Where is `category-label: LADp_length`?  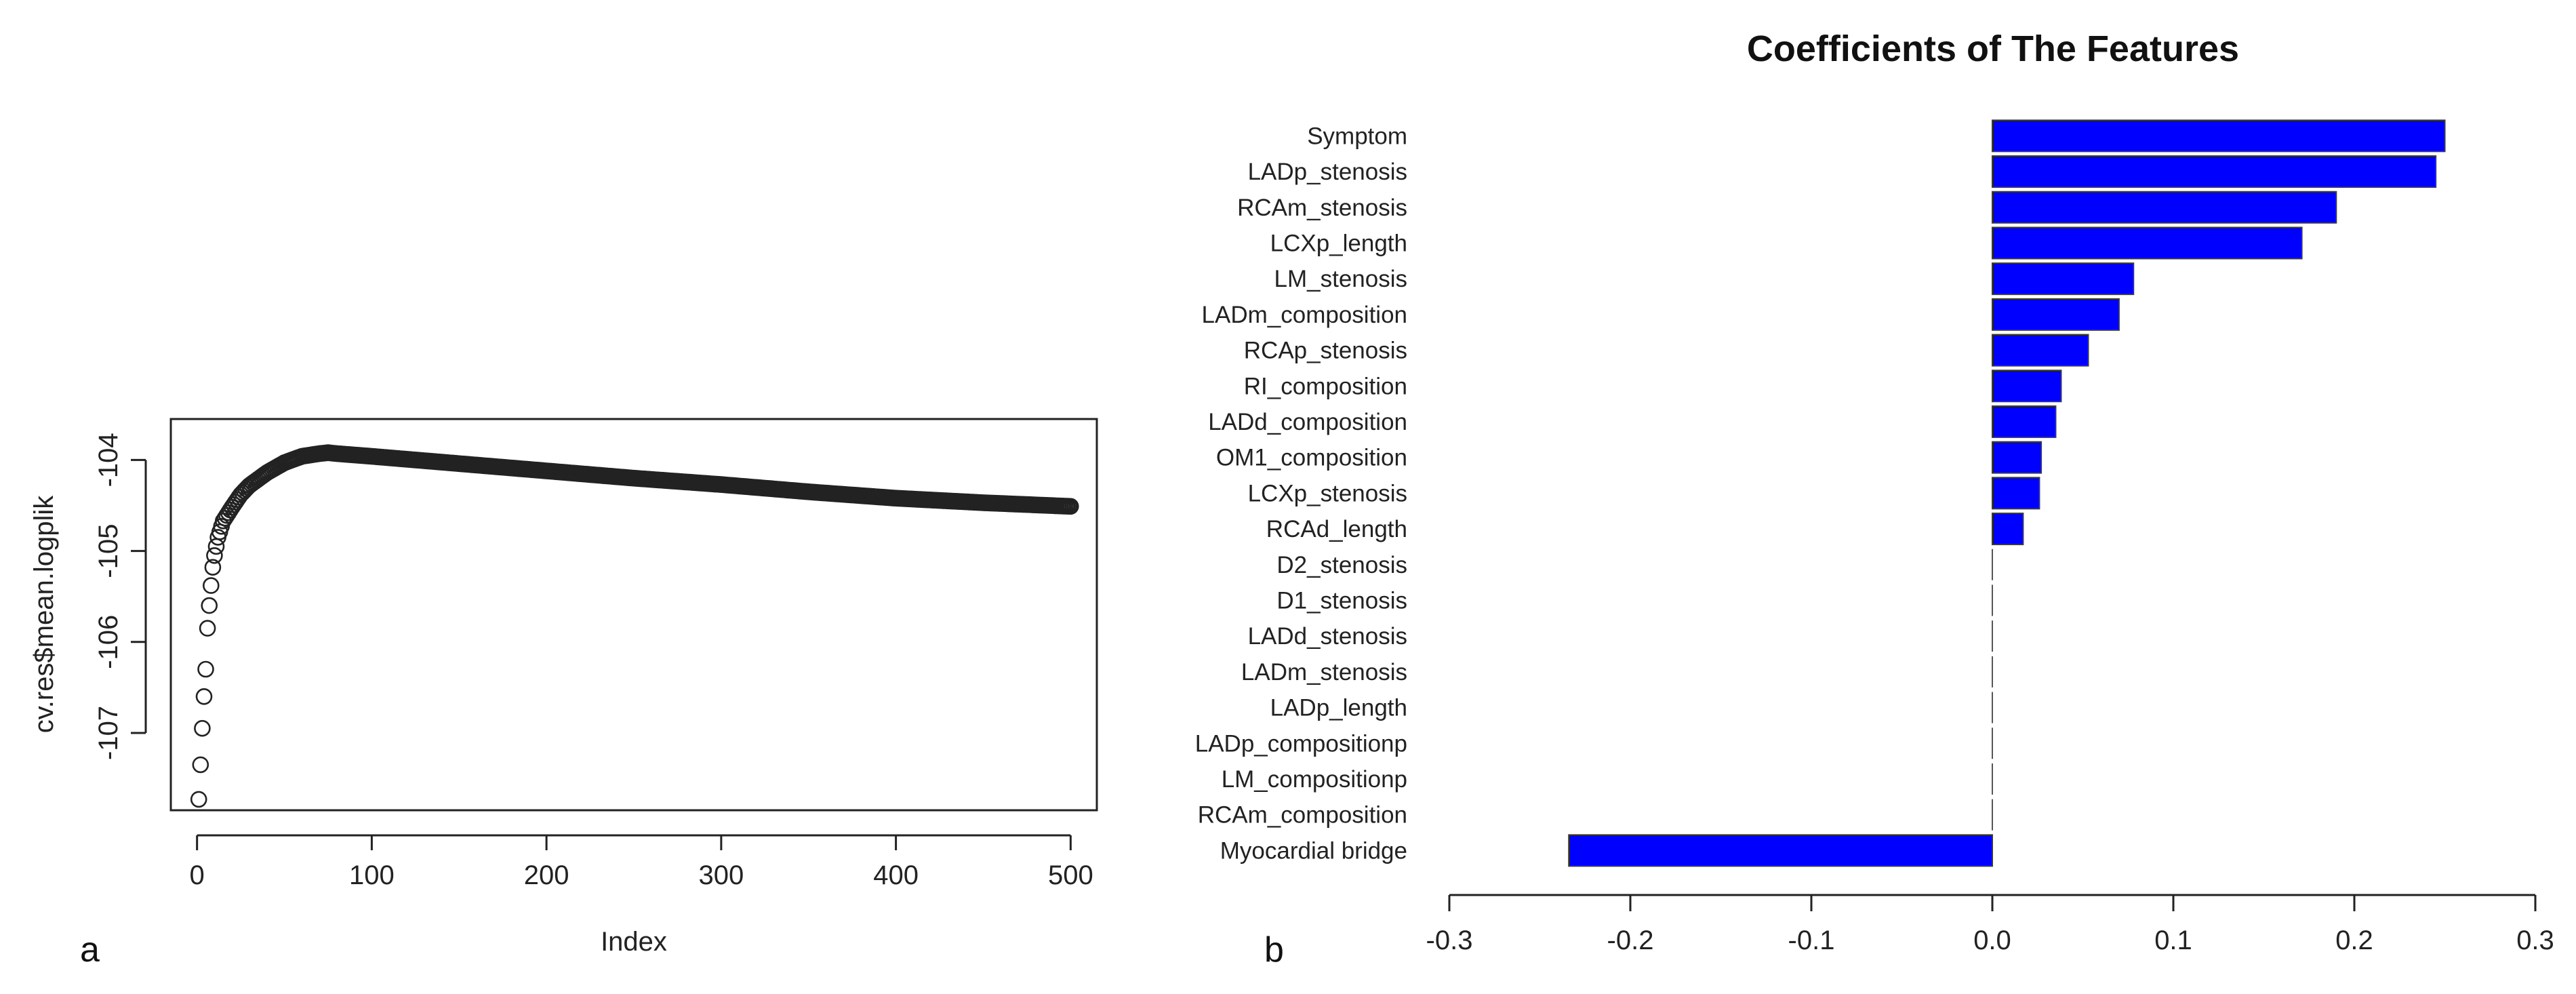
category-label: LADp_length is located at coordinates (1338, 708).